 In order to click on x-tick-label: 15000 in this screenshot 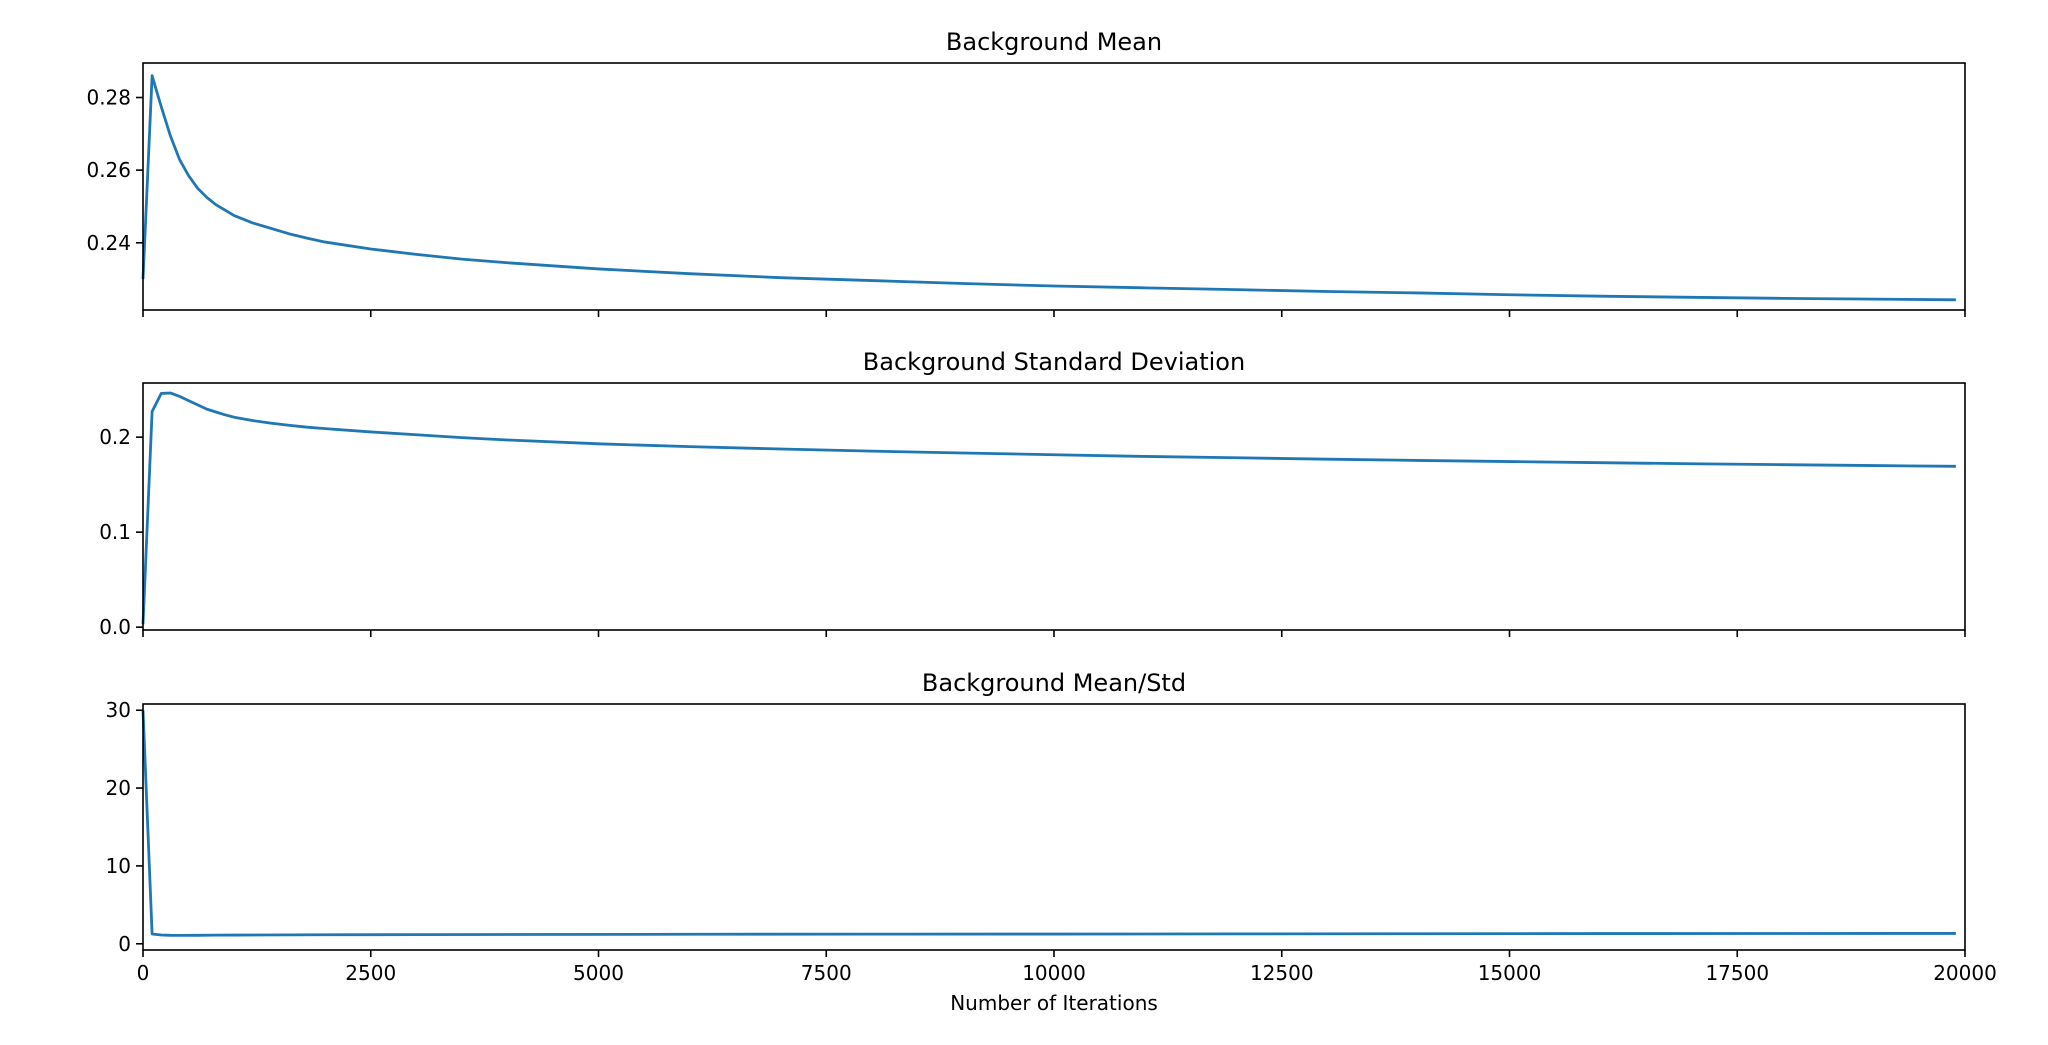, I will do `click(1510, 973)`.